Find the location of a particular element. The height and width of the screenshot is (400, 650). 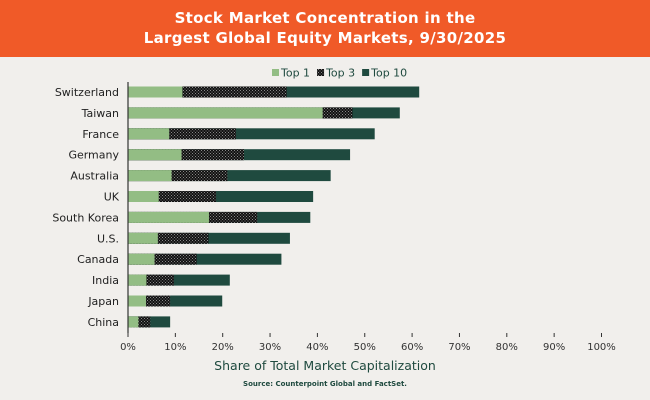

category-label: India is located at coordinates (105, 280).